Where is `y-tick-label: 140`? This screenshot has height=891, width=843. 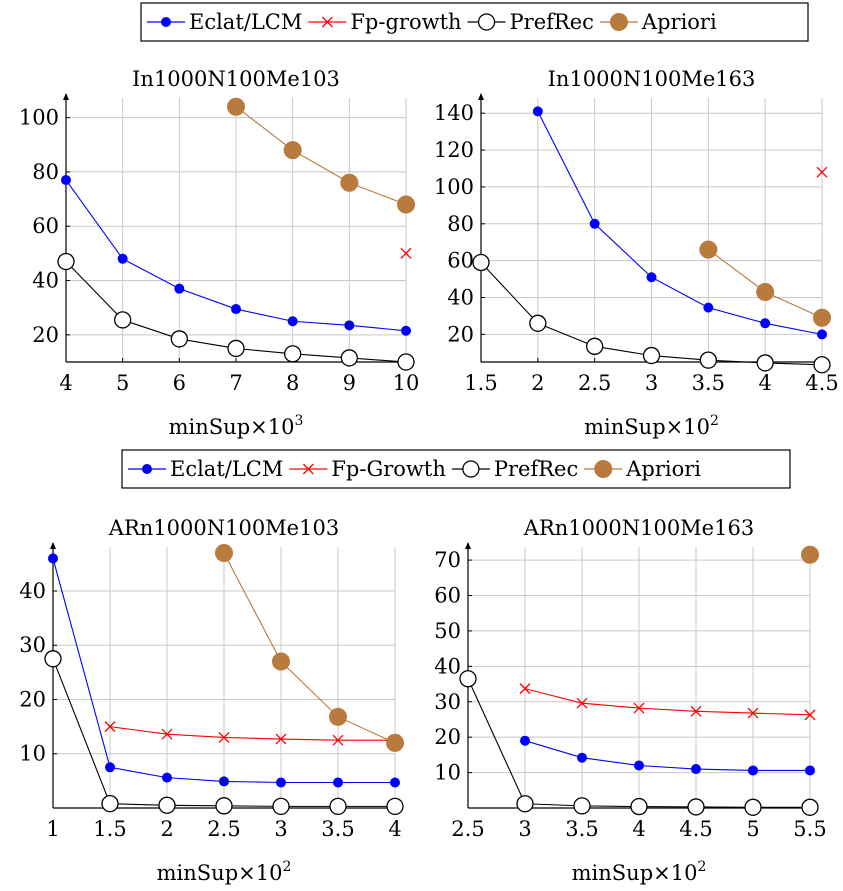
y-tick-label: 140 is located at coordinates (454, 113).